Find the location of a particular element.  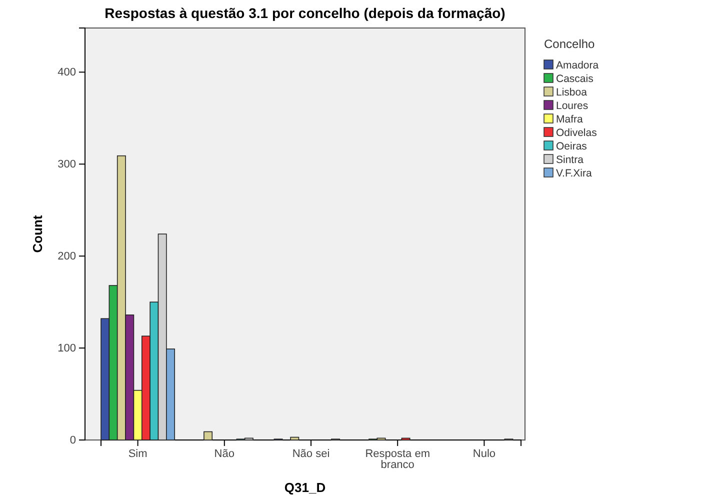

legend-label: Amadora is located at coordinates (577, 66).